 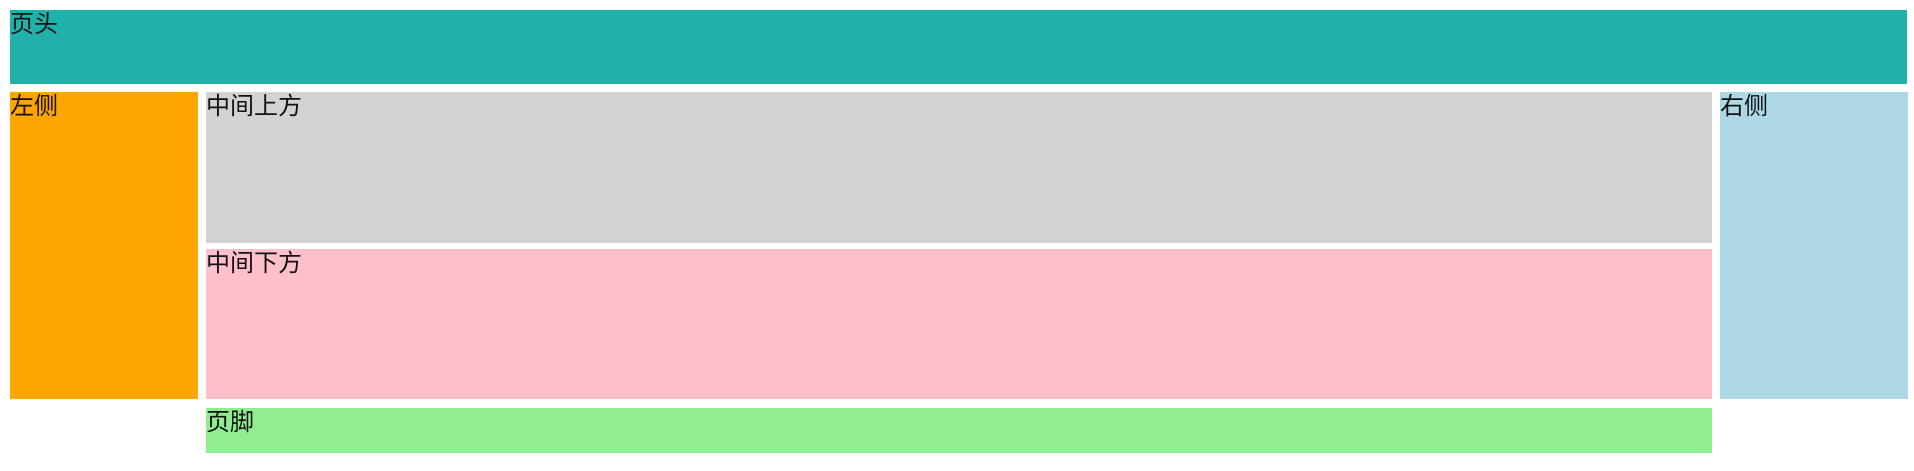 What do you see at coordinates (254, 106) in the screenshot?
I see `middle-top-label: 中间上方` at bounding box center [254, 106].